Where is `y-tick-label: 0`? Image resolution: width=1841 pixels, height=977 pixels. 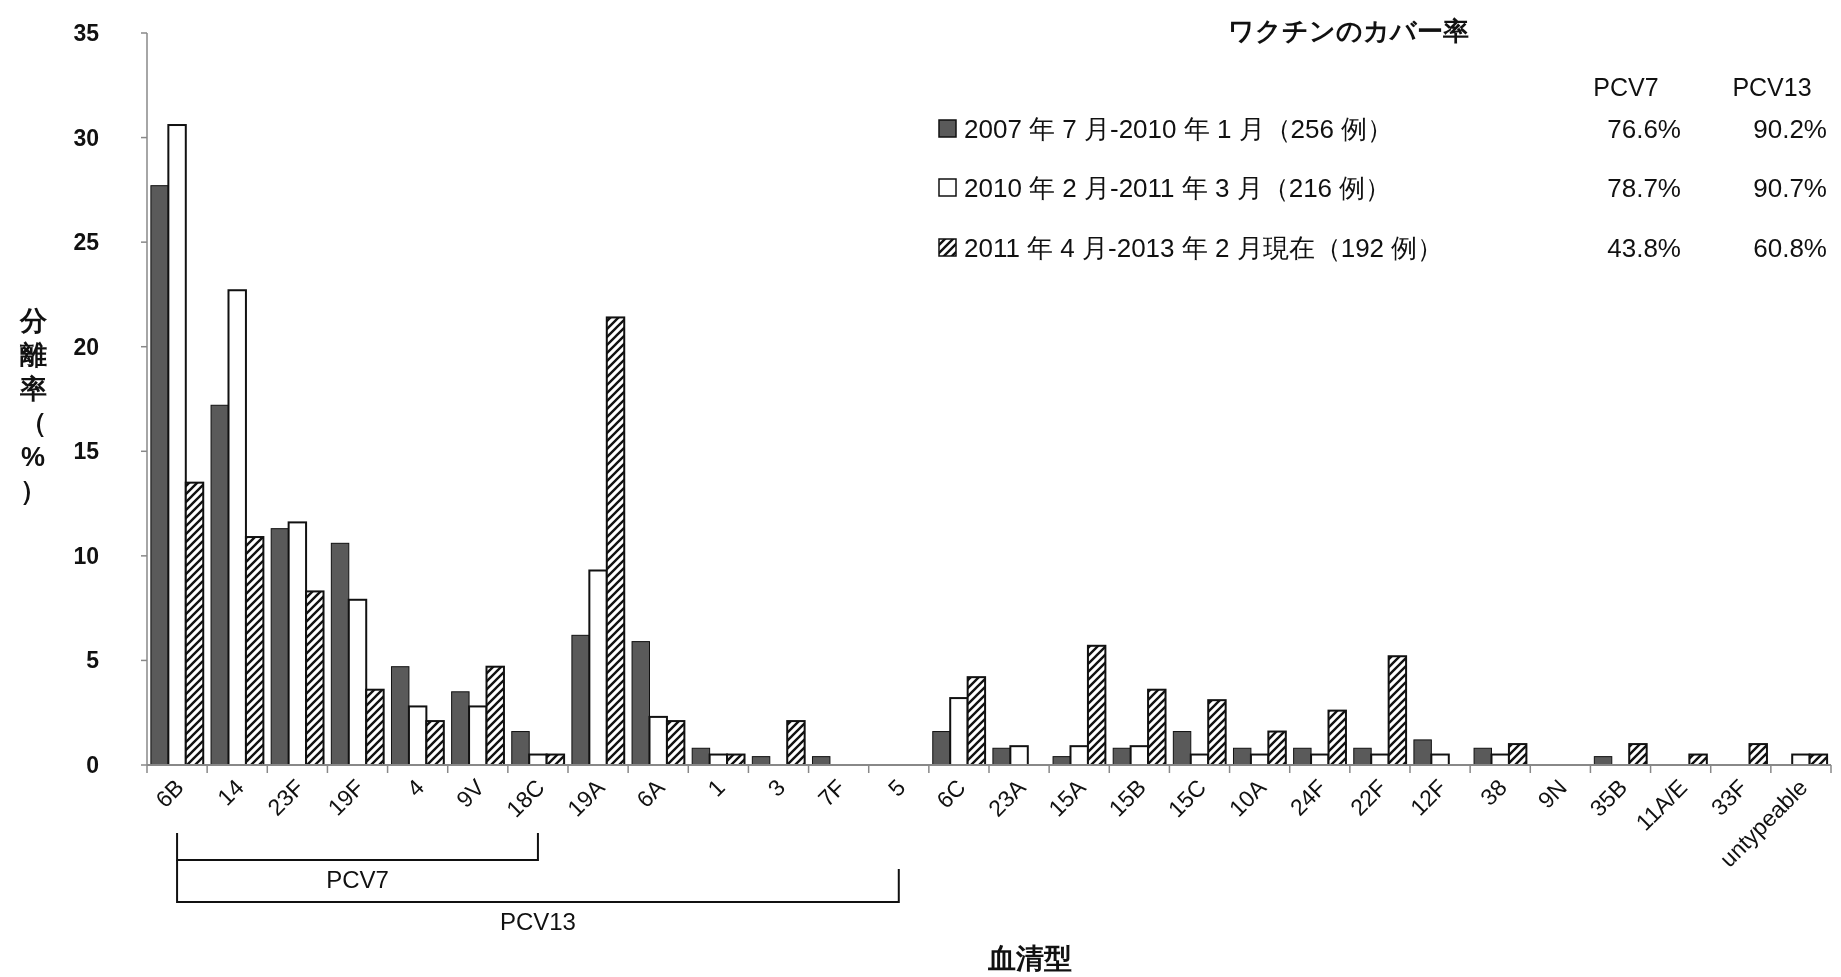 y-tick-label: 0 is located at coordinates (92, 765).